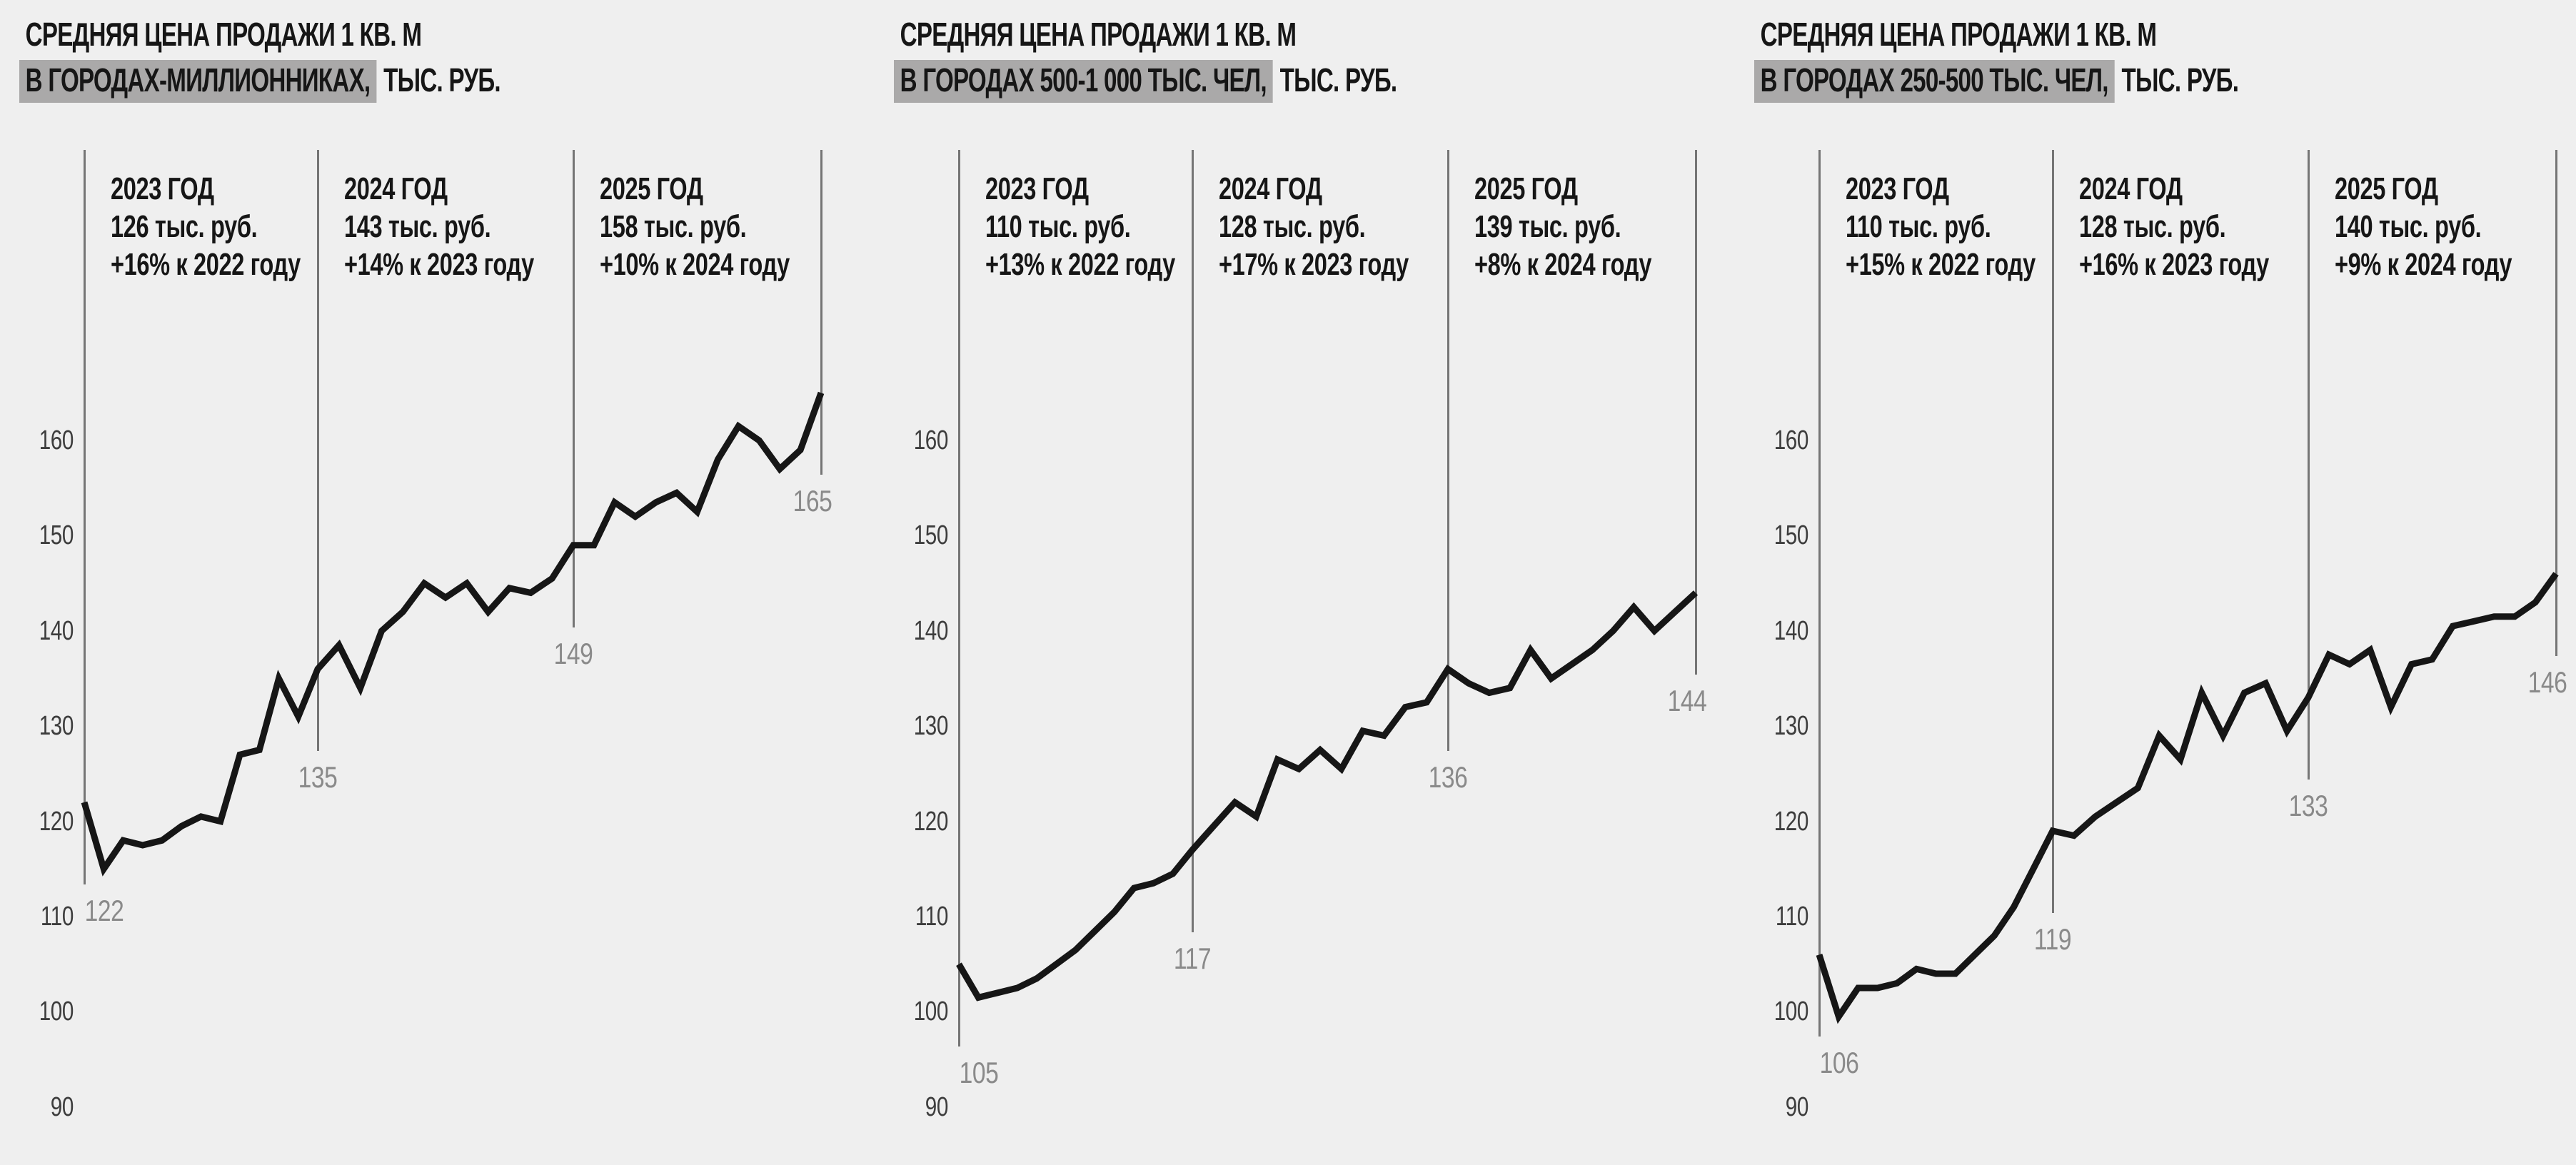 The width and height of the screenshot is (2576, 1165). I want to click on point-value-label: 146, so click(2547, 682).